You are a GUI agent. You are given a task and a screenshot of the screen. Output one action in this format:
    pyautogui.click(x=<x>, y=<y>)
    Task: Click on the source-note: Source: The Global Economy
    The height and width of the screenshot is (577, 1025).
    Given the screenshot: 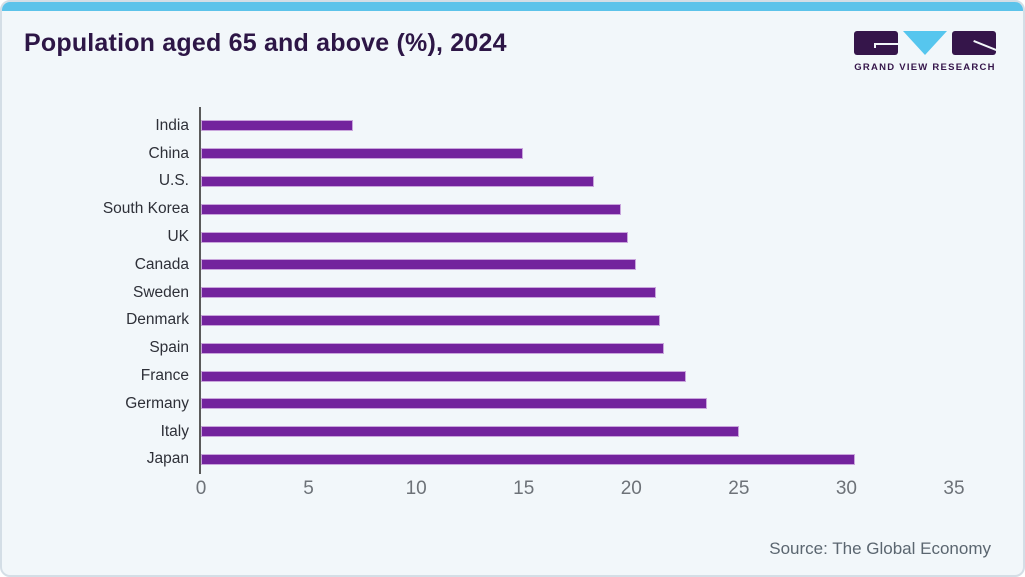 What is the action you would take?
    pyautogui.click(x=880, y=548)
    